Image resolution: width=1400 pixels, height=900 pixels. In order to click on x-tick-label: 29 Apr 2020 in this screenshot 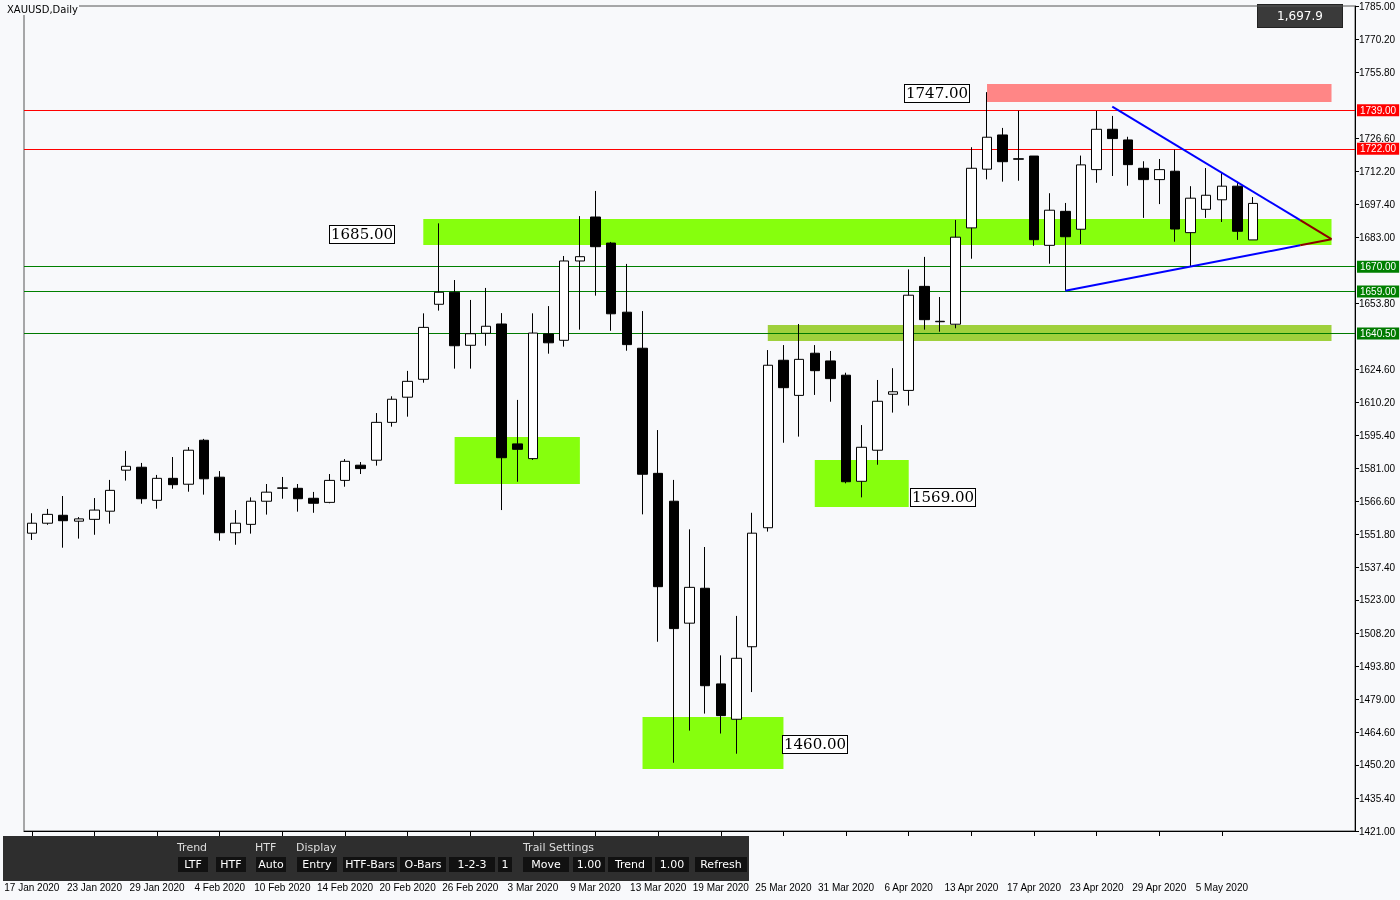, I will do `click(1159, 887)`.